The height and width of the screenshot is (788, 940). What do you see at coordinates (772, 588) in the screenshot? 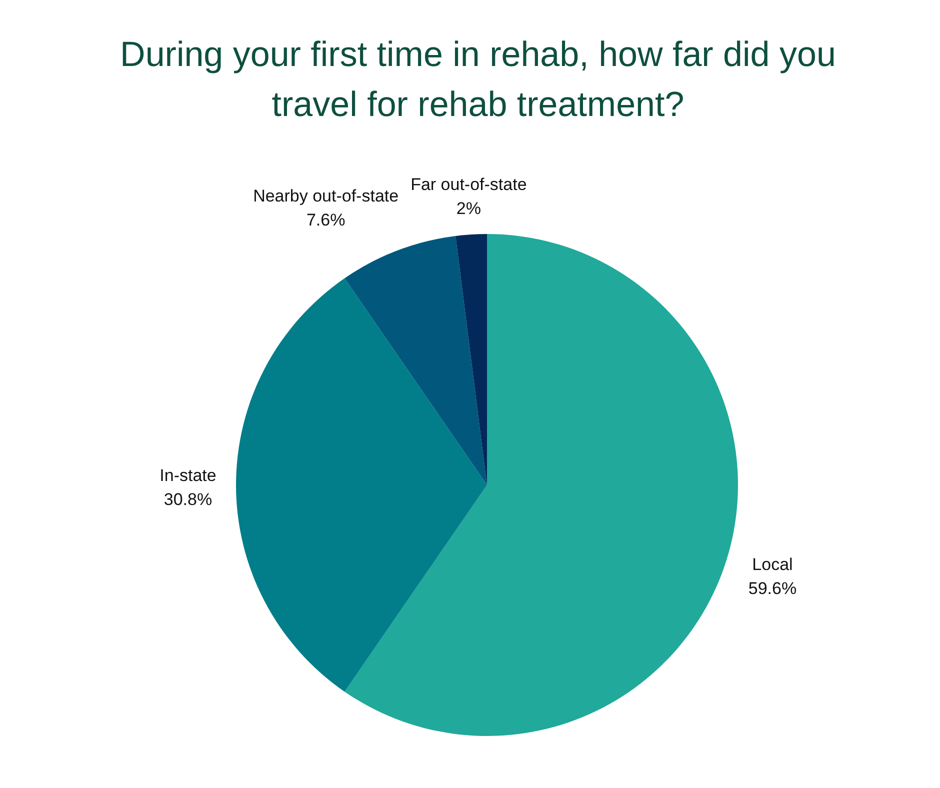
I see `data-label: 59.6%` at bounding box center [772, 588].